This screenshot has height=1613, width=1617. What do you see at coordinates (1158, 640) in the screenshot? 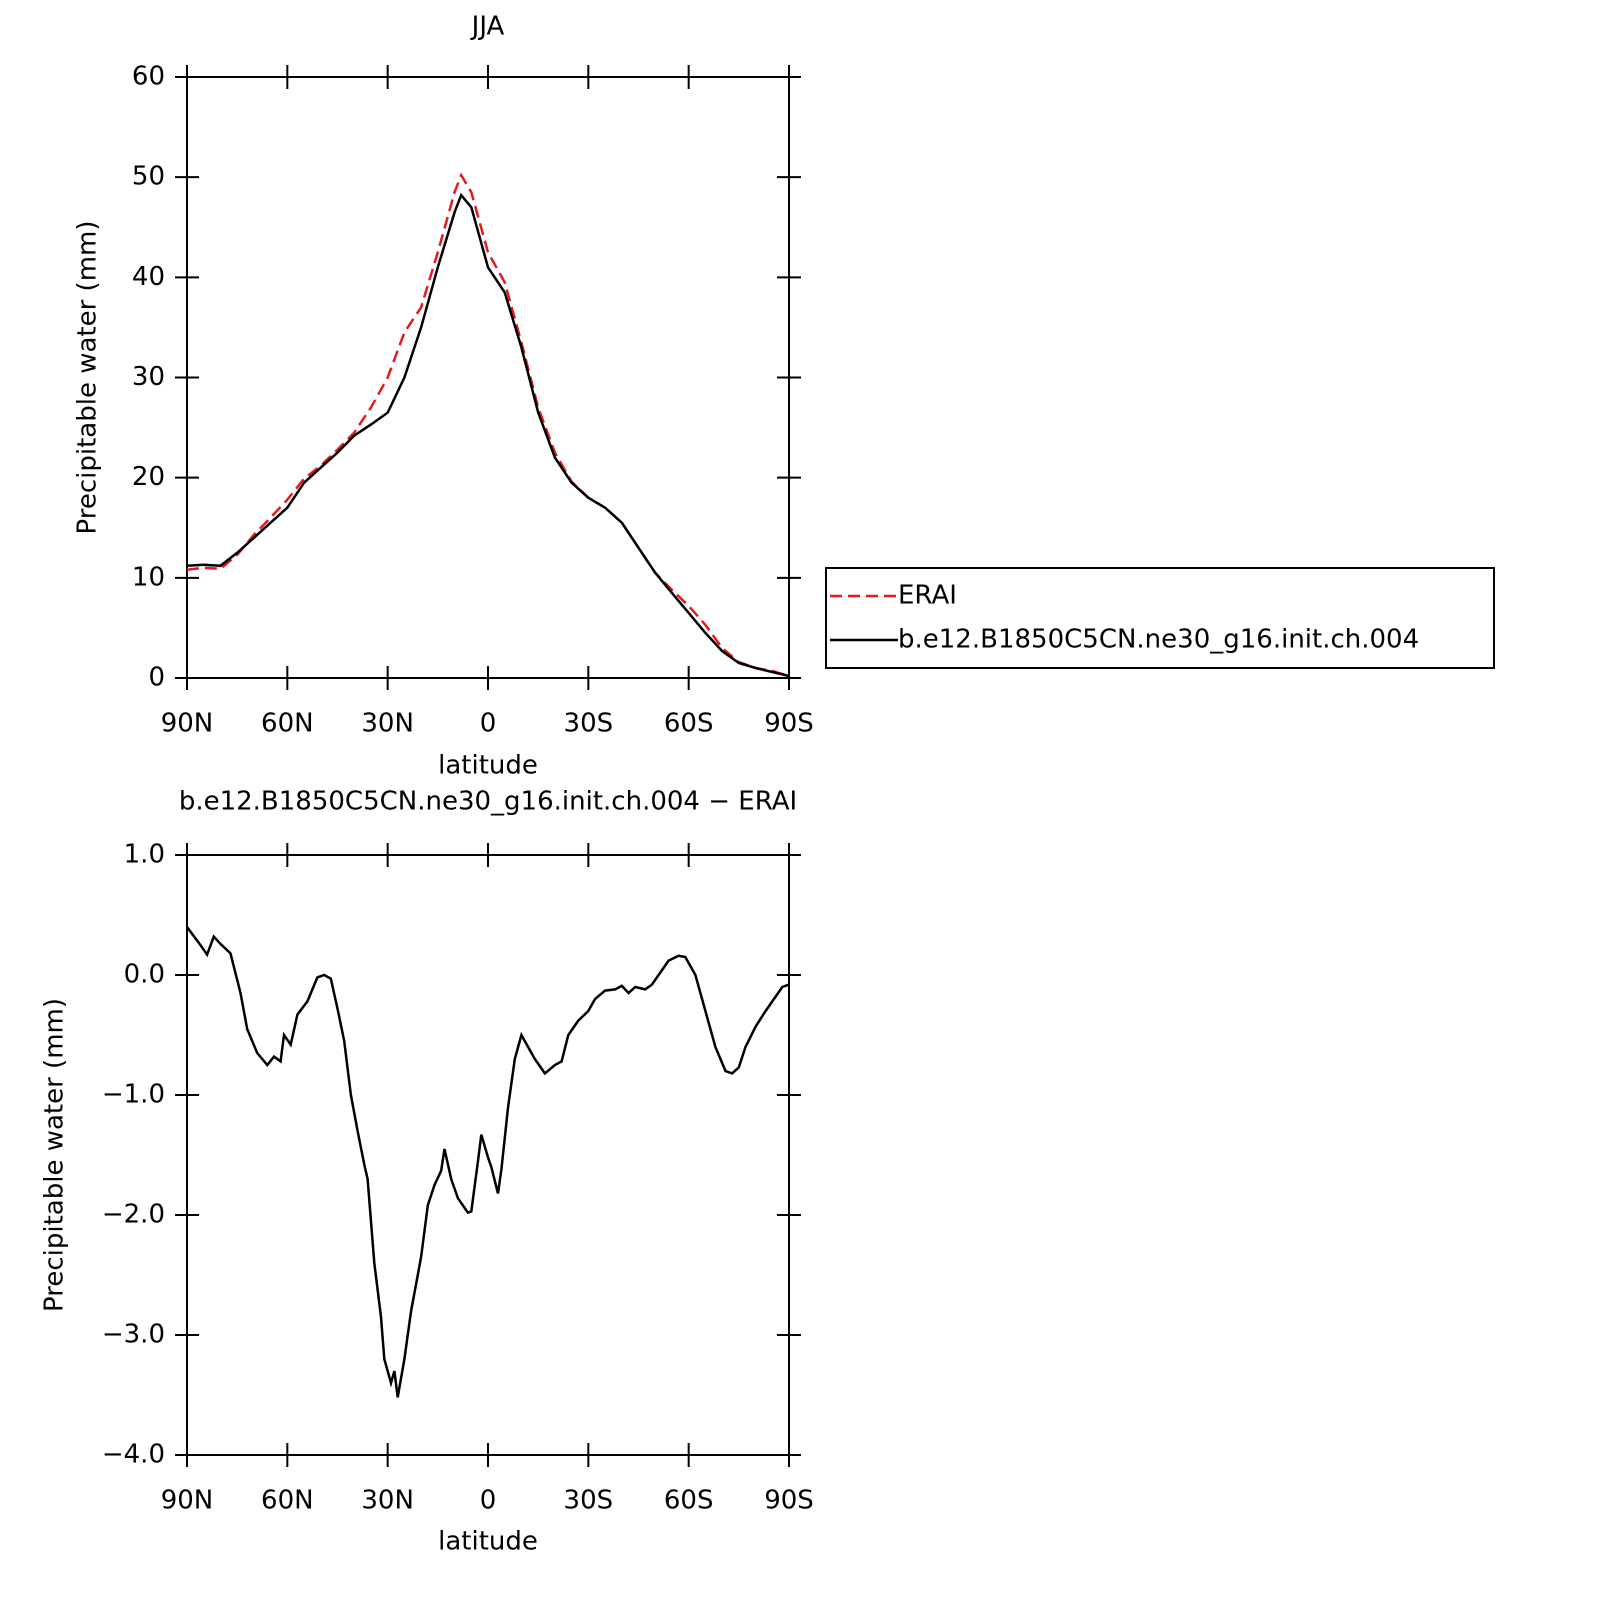
I see `legend-label: b.e12.B1850C5CN.ne30_g16.init.ch.004` at bounding box center [1158, 640].